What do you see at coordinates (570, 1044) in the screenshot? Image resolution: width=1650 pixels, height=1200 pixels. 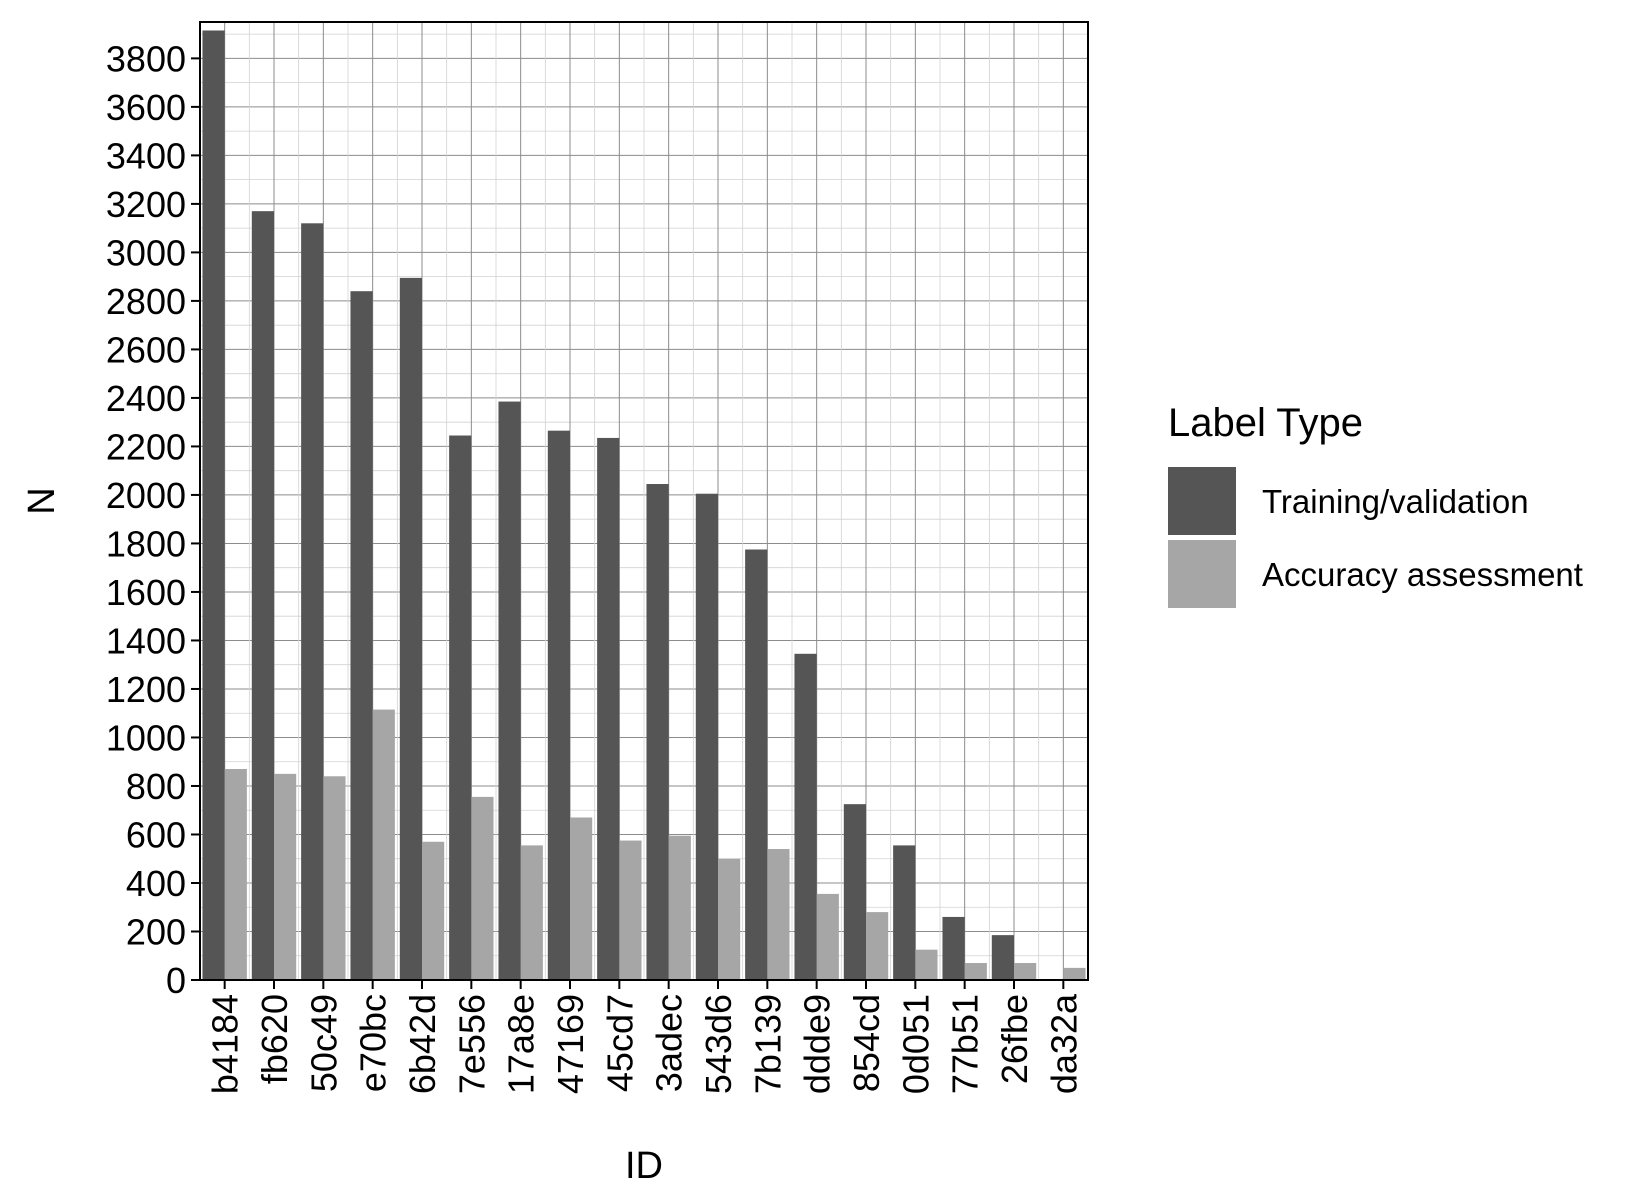 I see `x-tick-label: 47169` at bounding box center [570, 1044].